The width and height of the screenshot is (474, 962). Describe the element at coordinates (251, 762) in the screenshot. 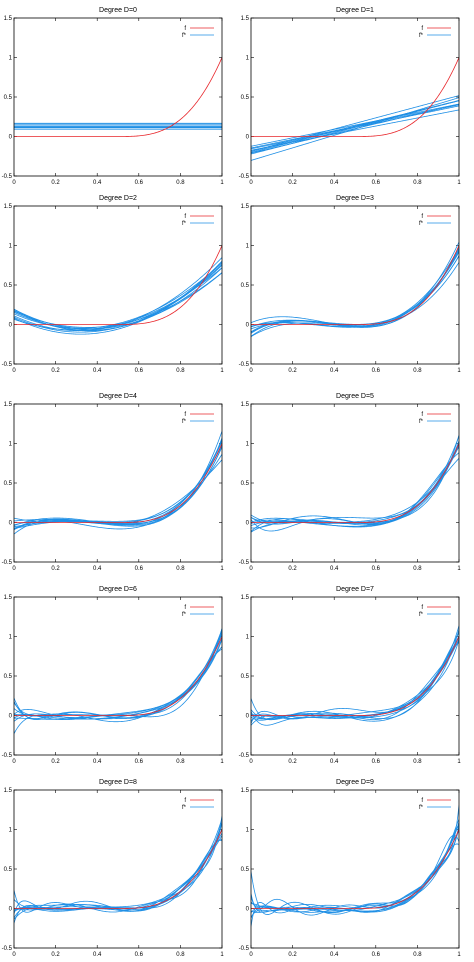

I see `x-tick-label: 0` at that location.